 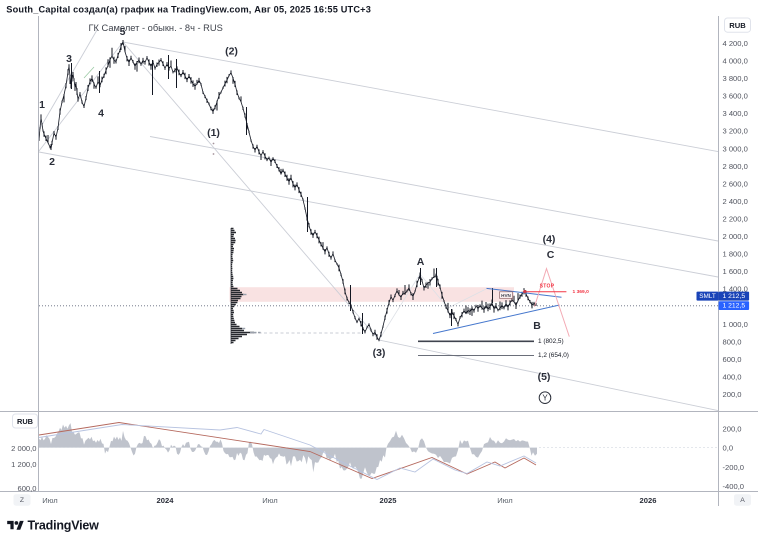 What do you see at coordinates (735, 324) in the screenshot?
I see `svg-text: 1 000,0` at bounding box center [735, 324].